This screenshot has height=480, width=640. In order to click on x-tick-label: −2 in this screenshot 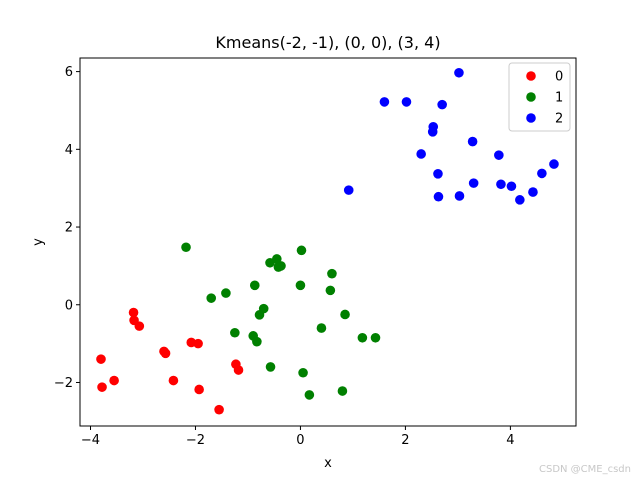, I will do `click(195, 440)`.